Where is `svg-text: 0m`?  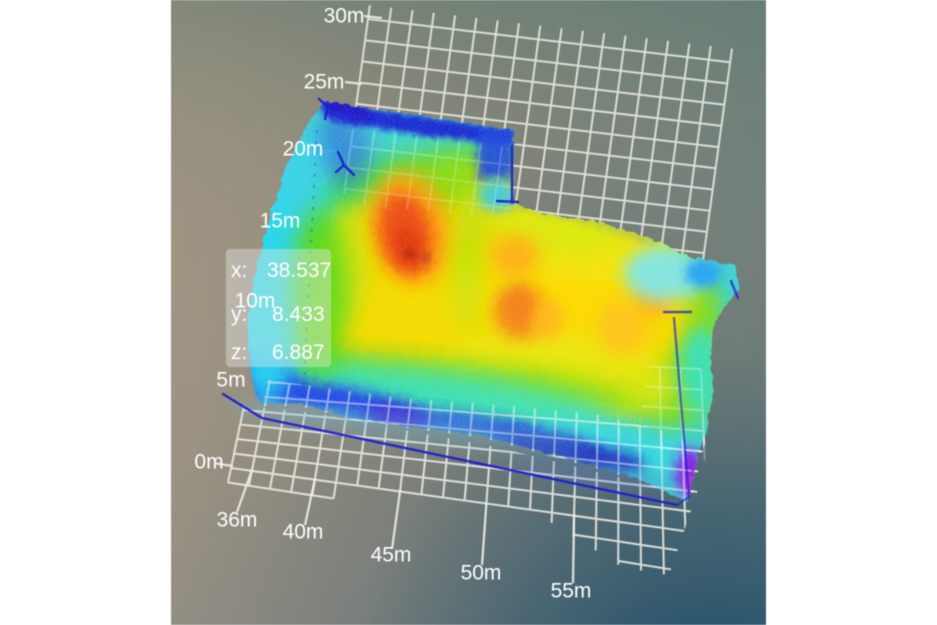 svg-text: 0m is located at coordinates (208, 462).